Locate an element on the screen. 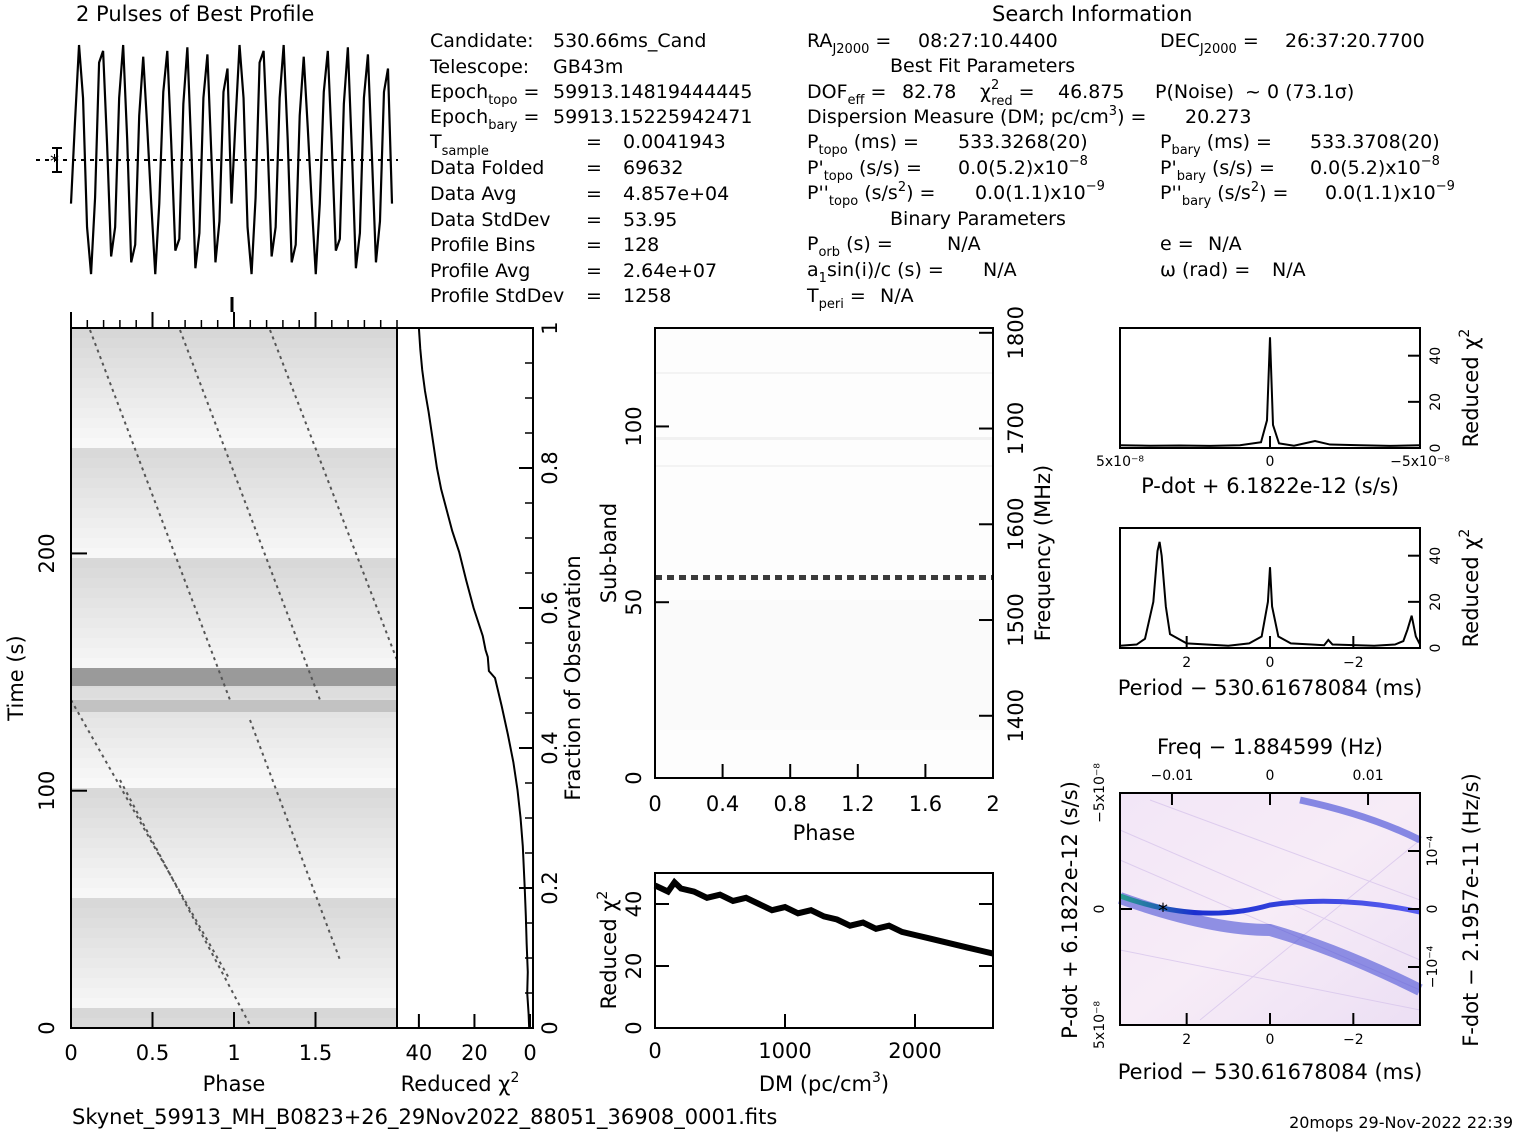 This screenshot has height=1133, width=1517. p-noise-label: P(Noise) is located at coordinates (1194, 92).